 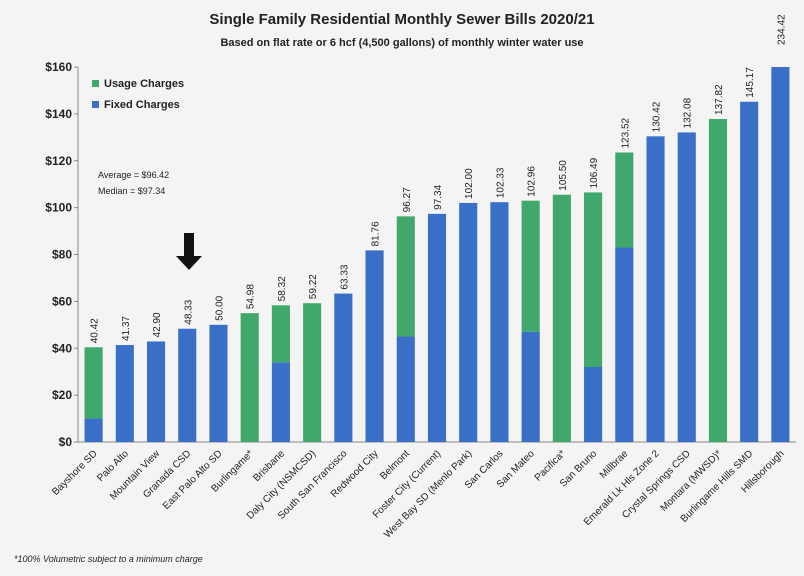 What do you see at coordinates (344, 276) in the screenshot?
I see `value-label: 63.33` at bounding box center [344, 276].